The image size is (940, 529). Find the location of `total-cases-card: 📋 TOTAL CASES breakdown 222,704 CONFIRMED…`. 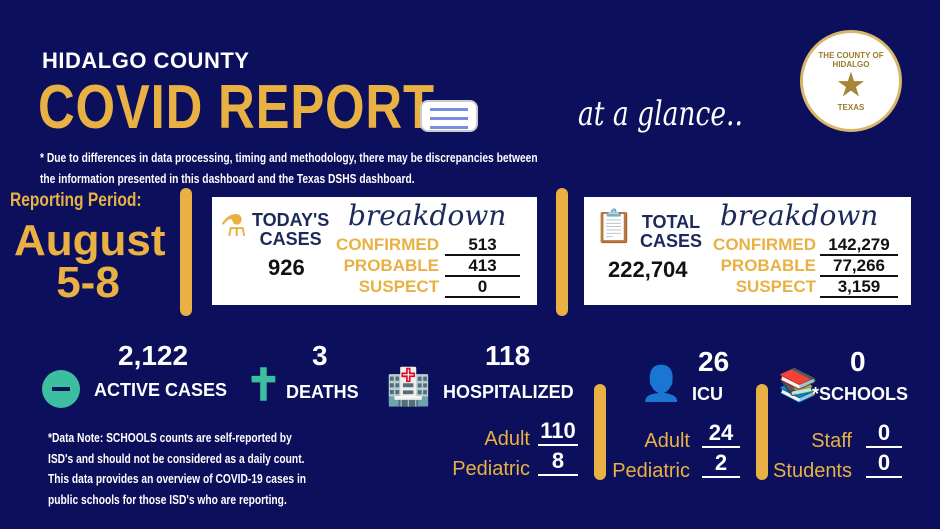

total-cases-card: 📋 TOTAL CASES breakdown 222,704 CONFIRMED… is located at coordinates (747, 251).